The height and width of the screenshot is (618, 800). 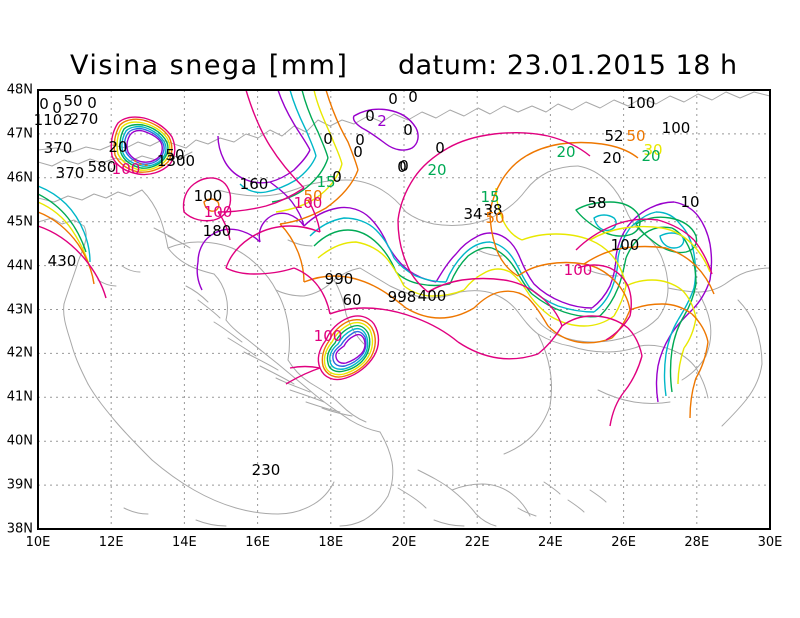 I want to click on y-tick-label: 48N, so click(x=19, y=90).